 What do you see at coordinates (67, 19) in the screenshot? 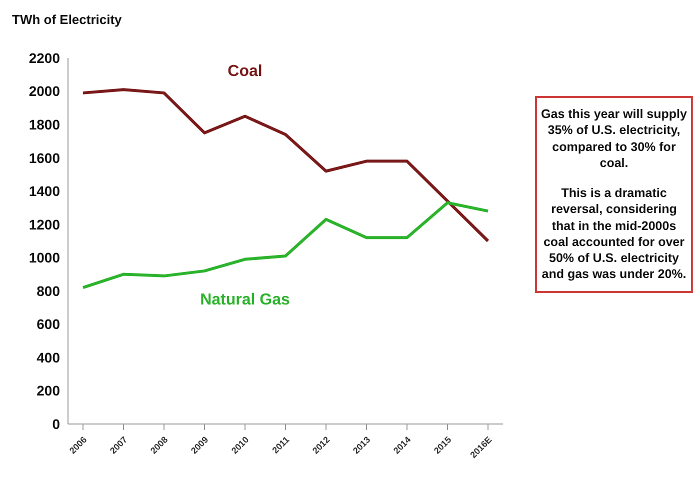
I see `y-axis-title: TWh of Electricity` at bounding box center [67, 19].